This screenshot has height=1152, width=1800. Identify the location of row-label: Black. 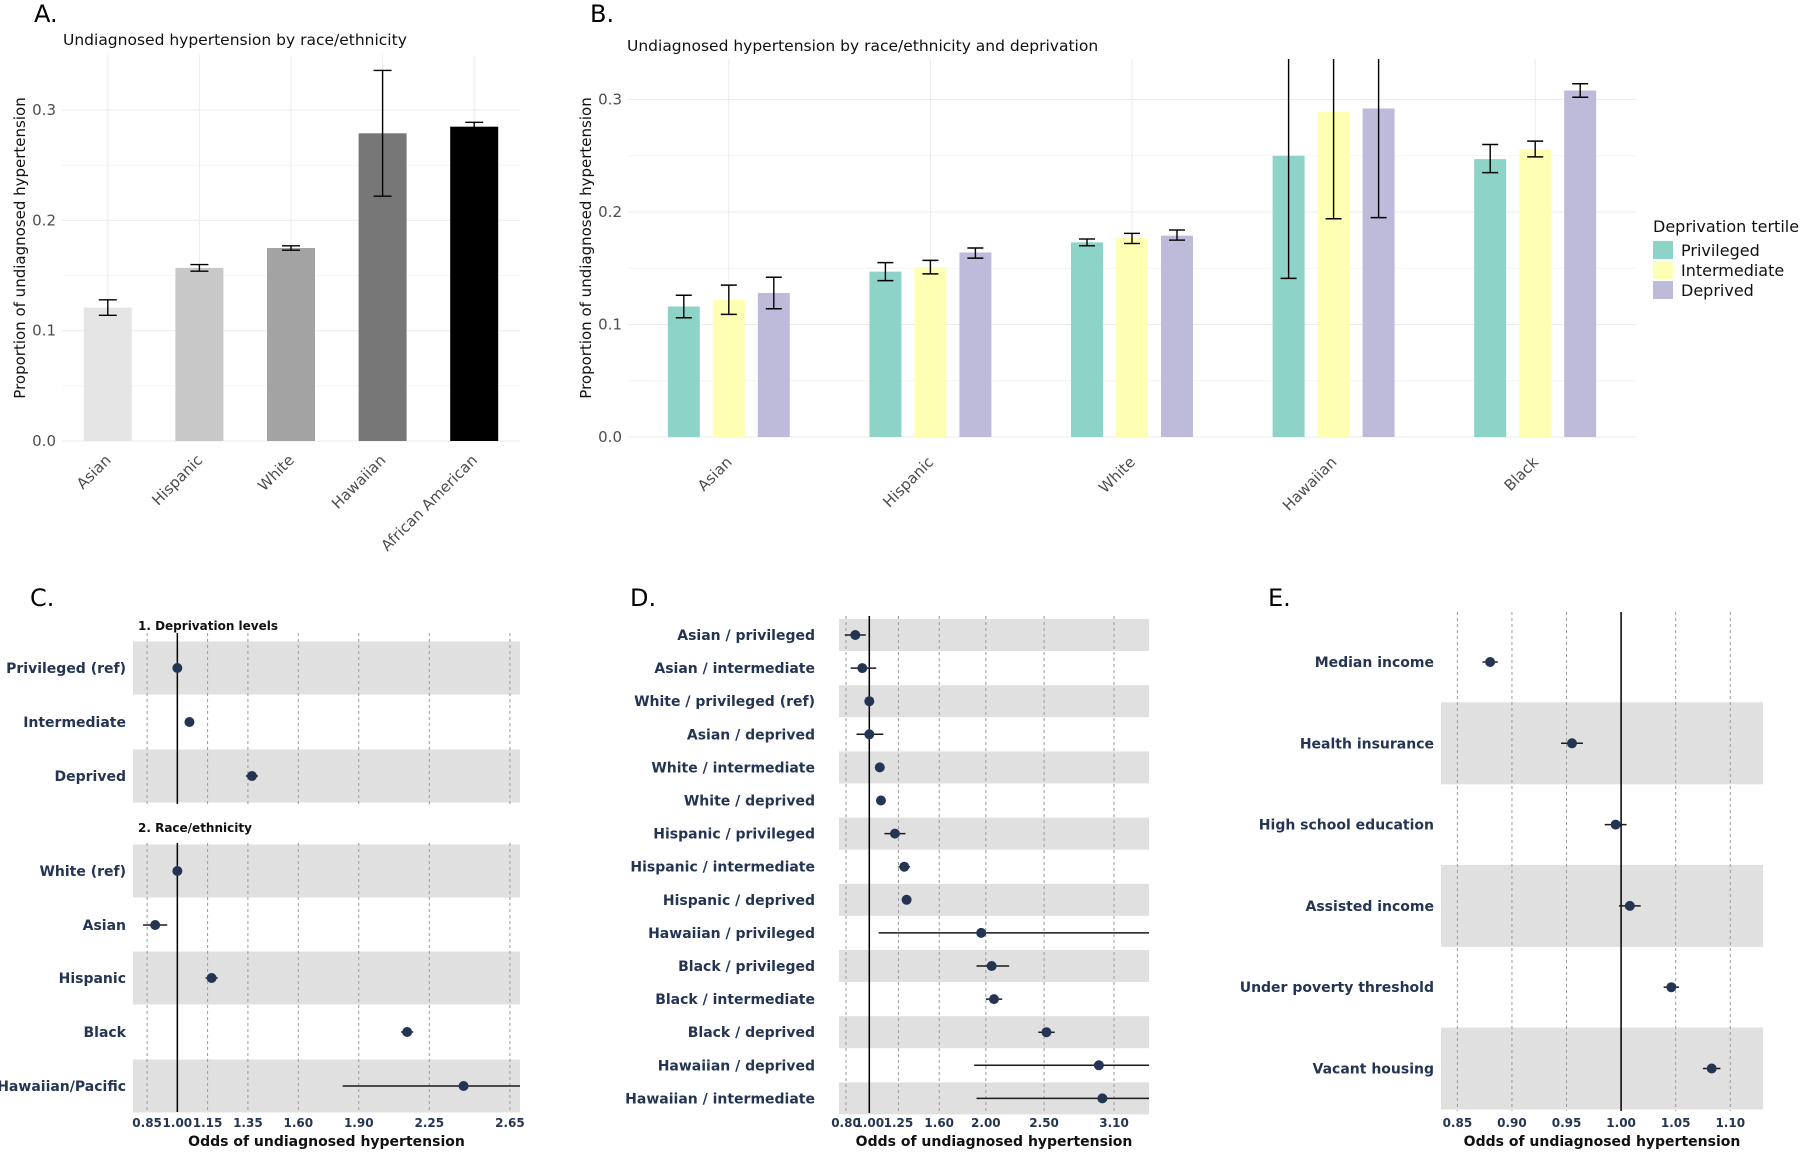
(104, 1033).